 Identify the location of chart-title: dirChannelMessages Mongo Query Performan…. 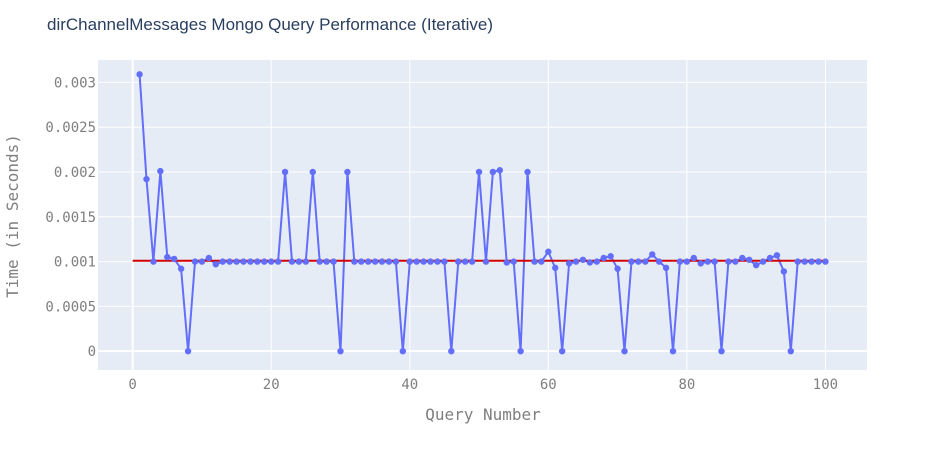
(270, 24).